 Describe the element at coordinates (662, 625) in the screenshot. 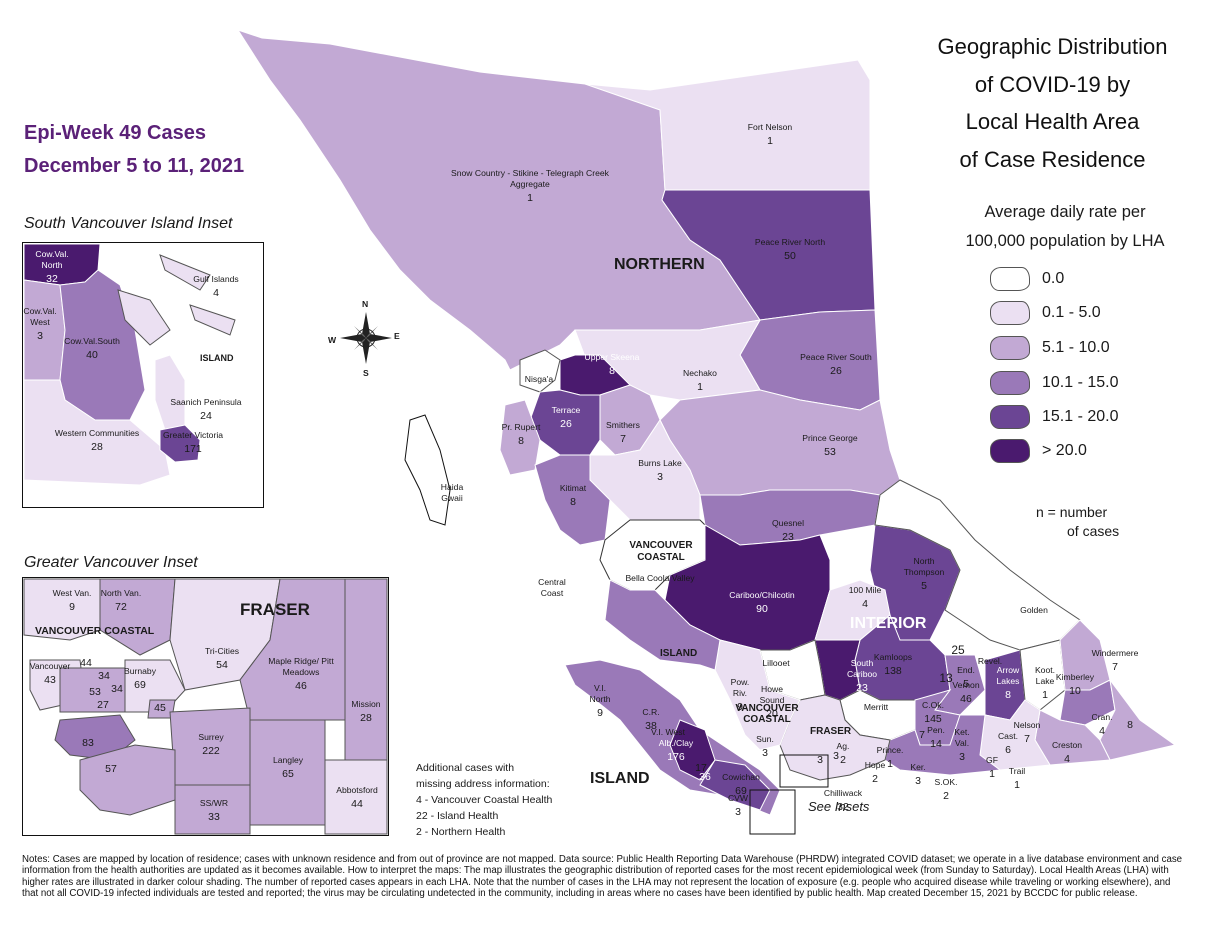

I see `lha-island-north-mainland` at that location.